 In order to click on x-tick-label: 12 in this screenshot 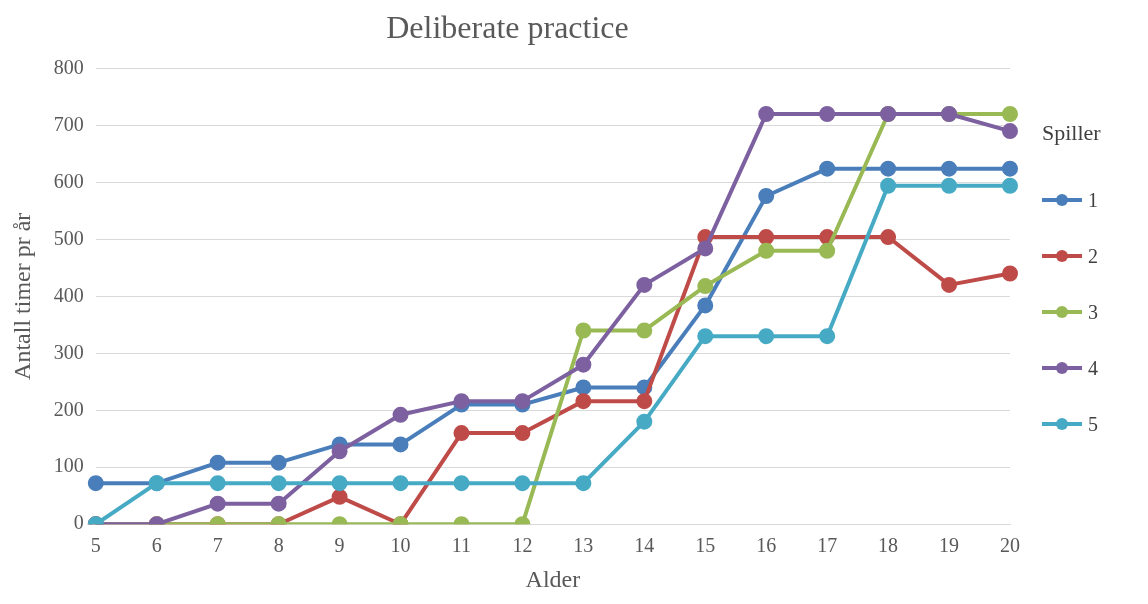, I will do `click(522, 545)`.